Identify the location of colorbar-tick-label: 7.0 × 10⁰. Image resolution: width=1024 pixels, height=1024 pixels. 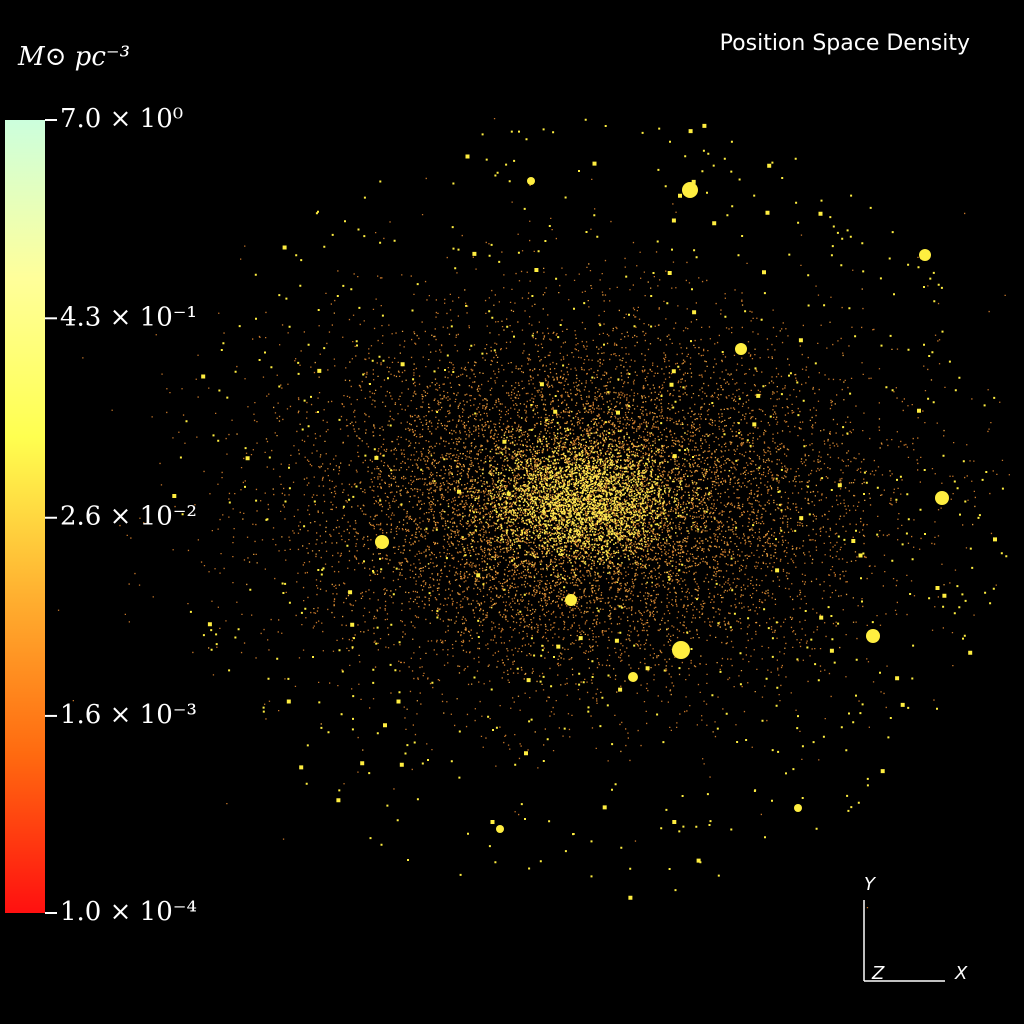
(121, 119).